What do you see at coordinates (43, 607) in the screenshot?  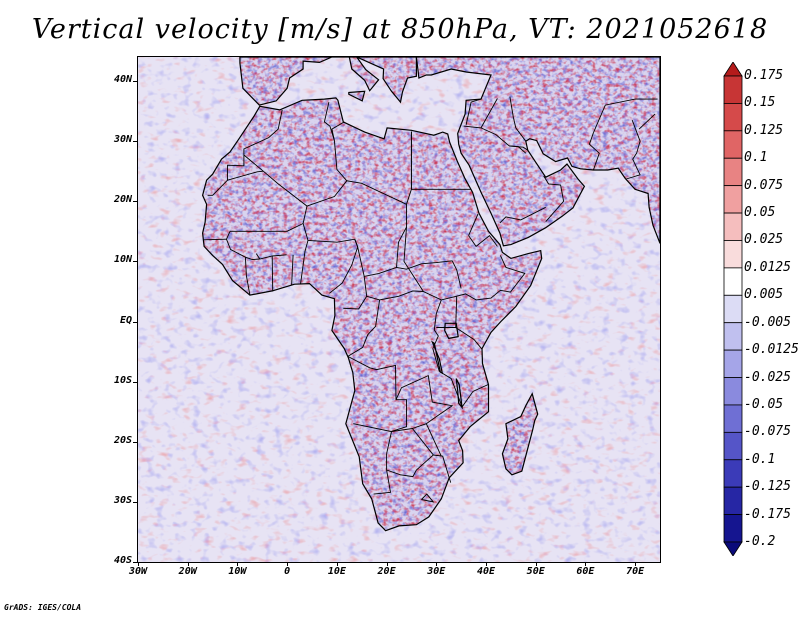 I see `grads-credit: GrADS: IGES/COLA` at bounding box center [43, 607].